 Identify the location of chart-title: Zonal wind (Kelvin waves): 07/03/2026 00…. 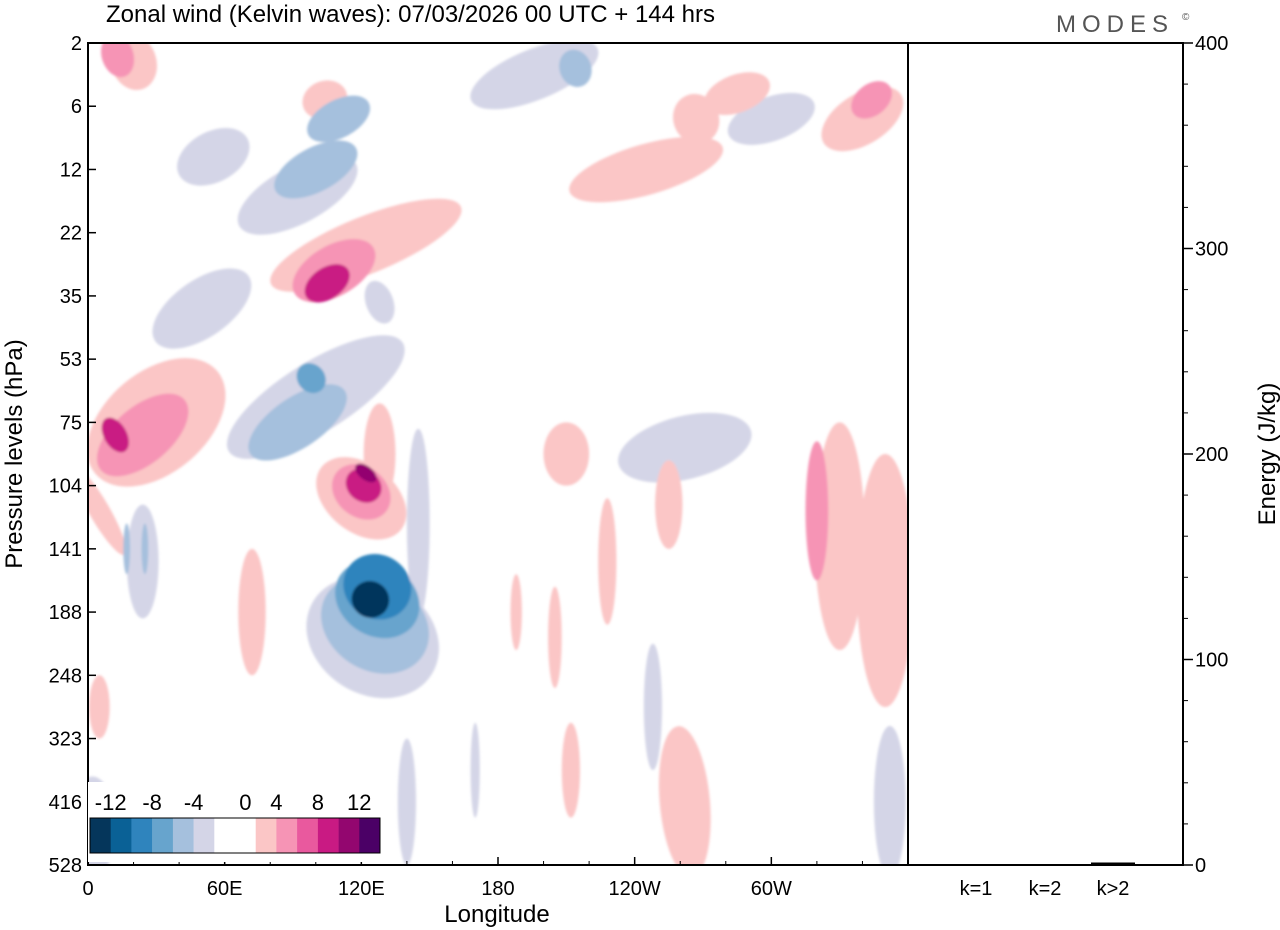
(410, 14).